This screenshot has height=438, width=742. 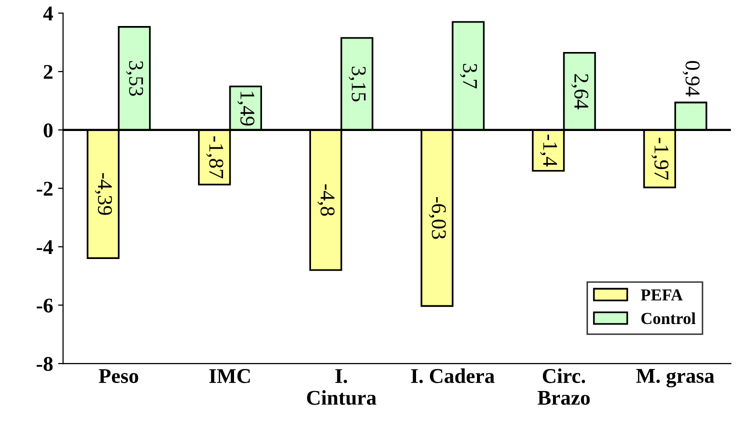 What do you see at coordinates (44, 189) in the screenshot?
I see `y-tick-label: -2` at bounding box center [44, 189].